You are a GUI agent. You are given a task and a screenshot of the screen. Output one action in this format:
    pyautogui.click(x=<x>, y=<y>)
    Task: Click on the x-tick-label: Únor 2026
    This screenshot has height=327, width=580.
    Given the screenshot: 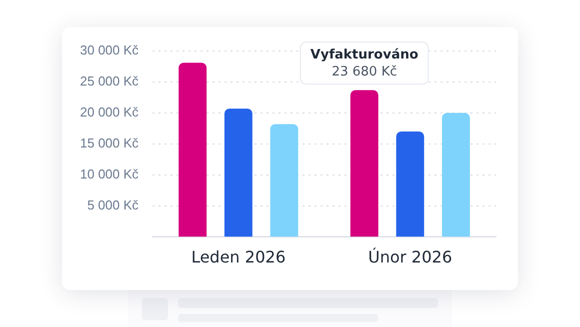 What is the action you would take?
    pyautogui.click(x=410, y=257)
    